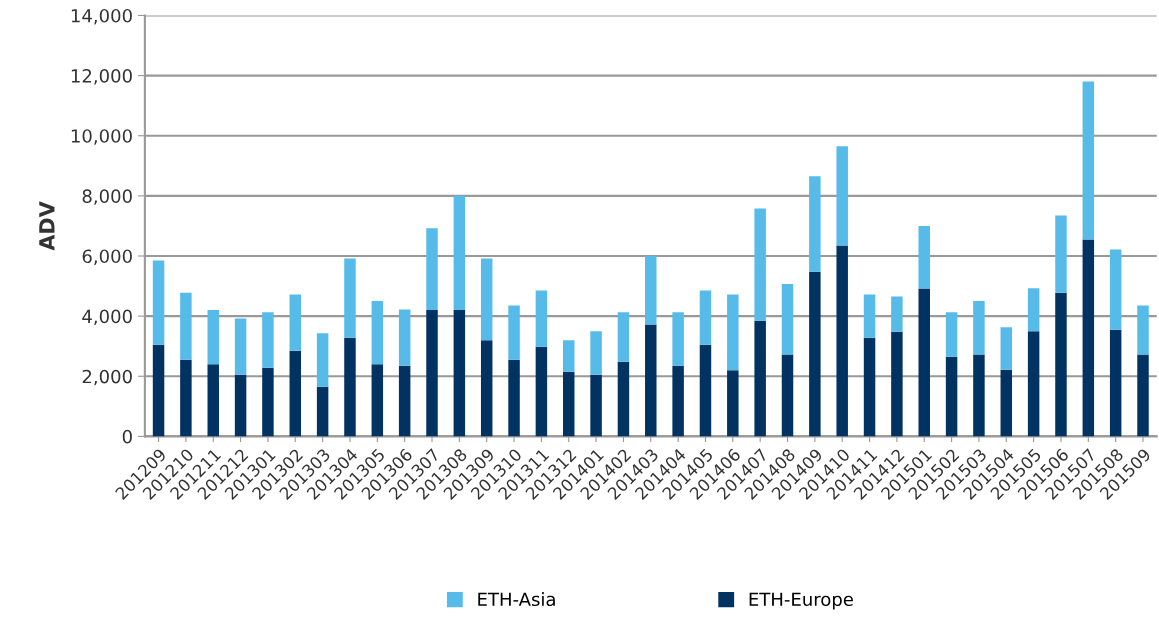 This screenshot has width=1159, height=619. I want to click on y-tick-label: 0, so click(127, 436).